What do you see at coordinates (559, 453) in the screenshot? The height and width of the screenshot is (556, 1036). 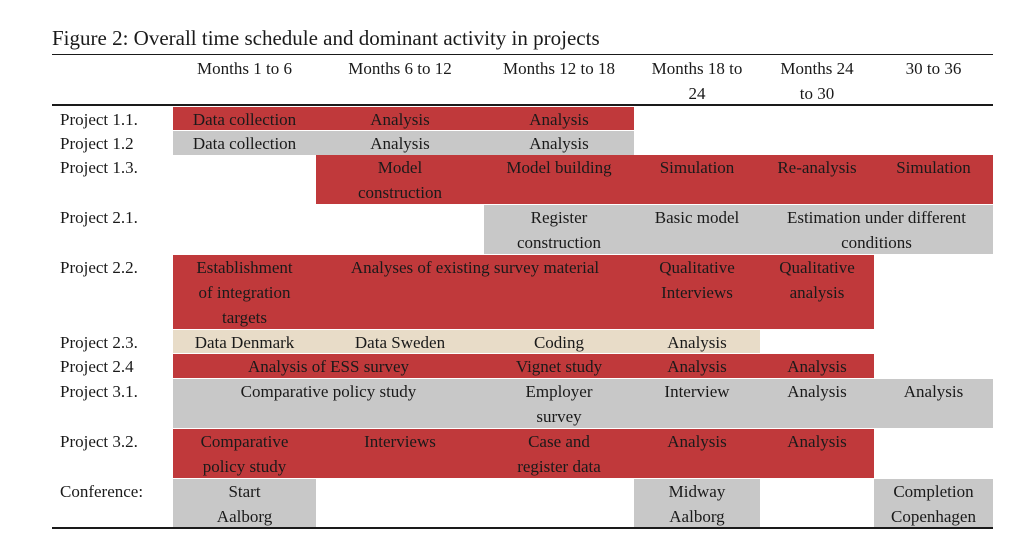 I see `activity-cell: Case and register data` at bounding box center [559, 453].